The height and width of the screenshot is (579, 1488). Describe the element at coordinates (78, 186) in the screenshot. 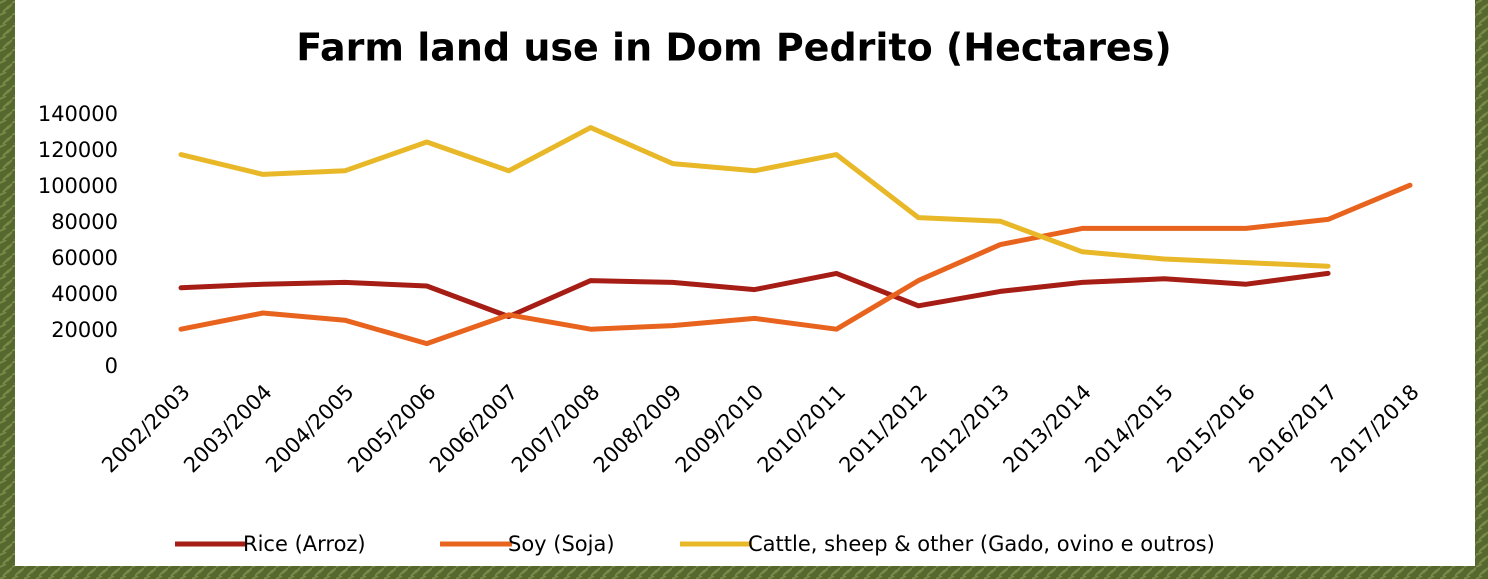

I see `y-tick-label: 100000` at that location.